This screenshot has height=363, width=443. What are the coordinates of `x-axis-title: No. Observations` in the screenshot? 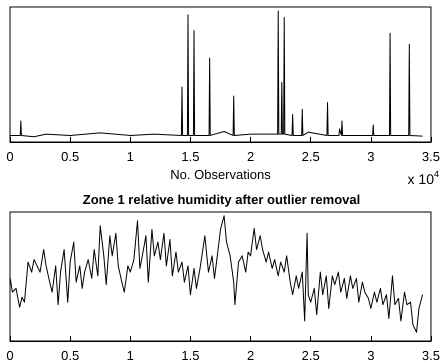 It's located at (221, 174).